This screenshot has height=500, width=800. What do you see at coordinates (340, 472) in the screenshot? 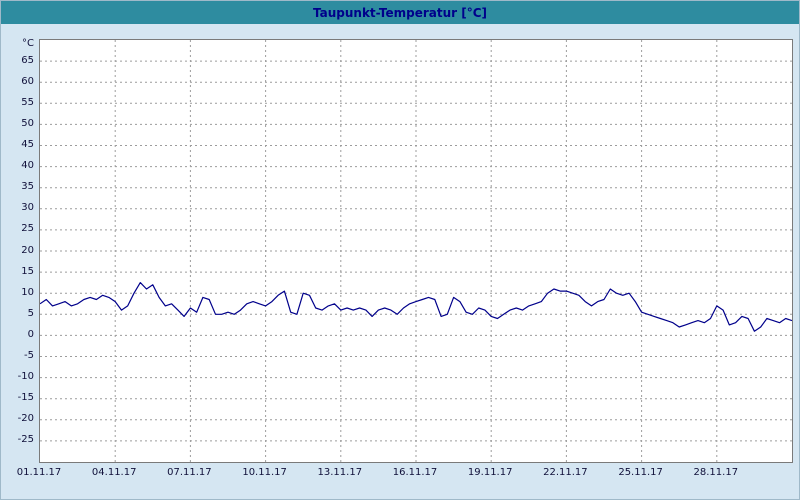
I see `x-tick-label: 13.11.17` at bounding box center [340, 472].